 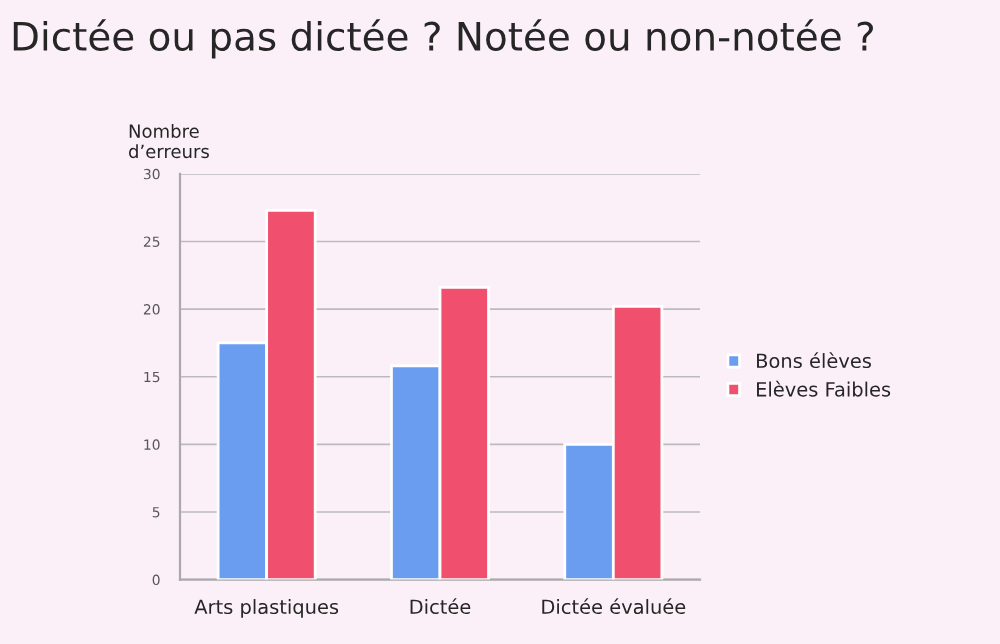 I want to click on x-tick-label: Arts plastiques, so click(x=266, y=608).